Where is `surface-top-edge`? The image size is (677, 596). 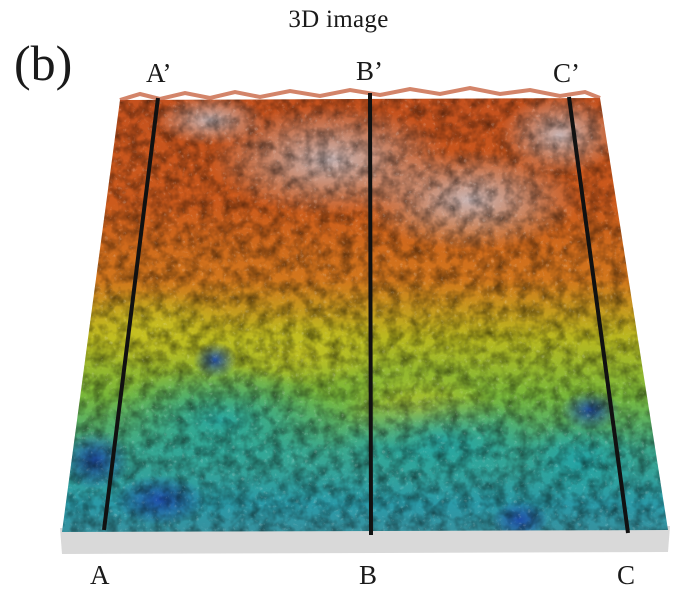
surface-top-edge is located at coordinates (360, 93).